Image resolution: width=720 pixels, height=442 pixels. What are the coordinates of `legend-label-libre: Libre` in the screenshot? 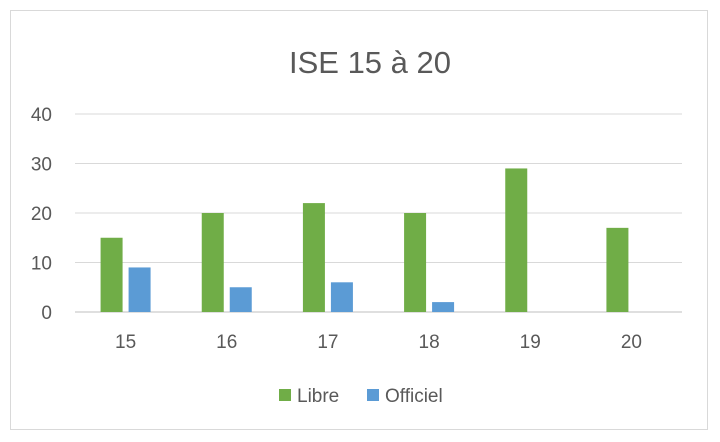 It's located at (318, 396).